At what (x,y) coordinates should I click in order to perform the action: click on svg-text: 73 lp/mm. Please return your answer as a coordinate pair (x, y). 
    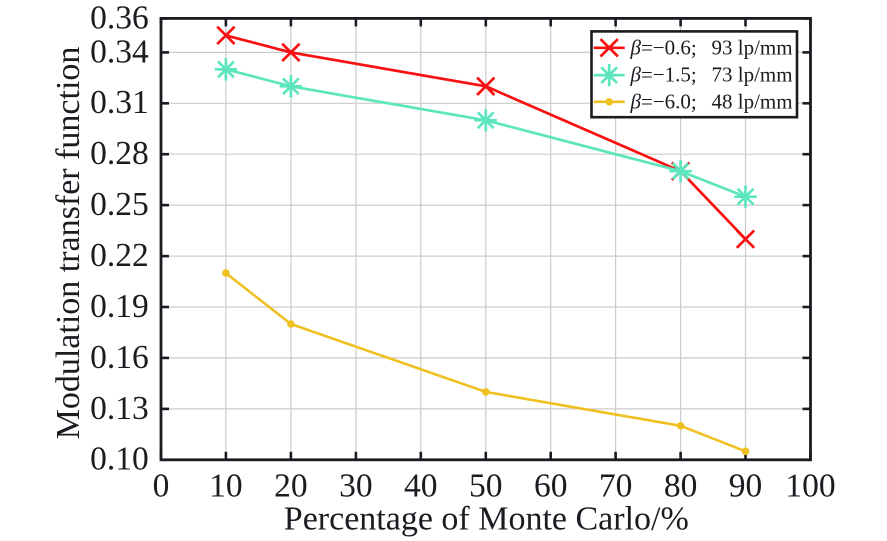
    Looking at the image, I should click on (752, 75).